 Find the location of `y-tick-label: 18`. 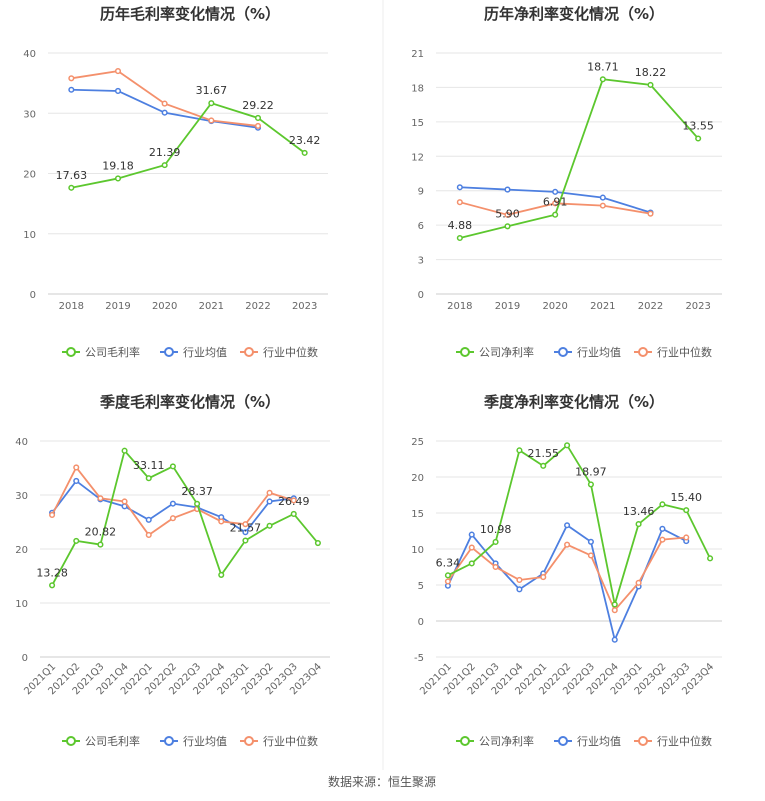

y-tick-label: 18 is located at coordinates (417, 88).